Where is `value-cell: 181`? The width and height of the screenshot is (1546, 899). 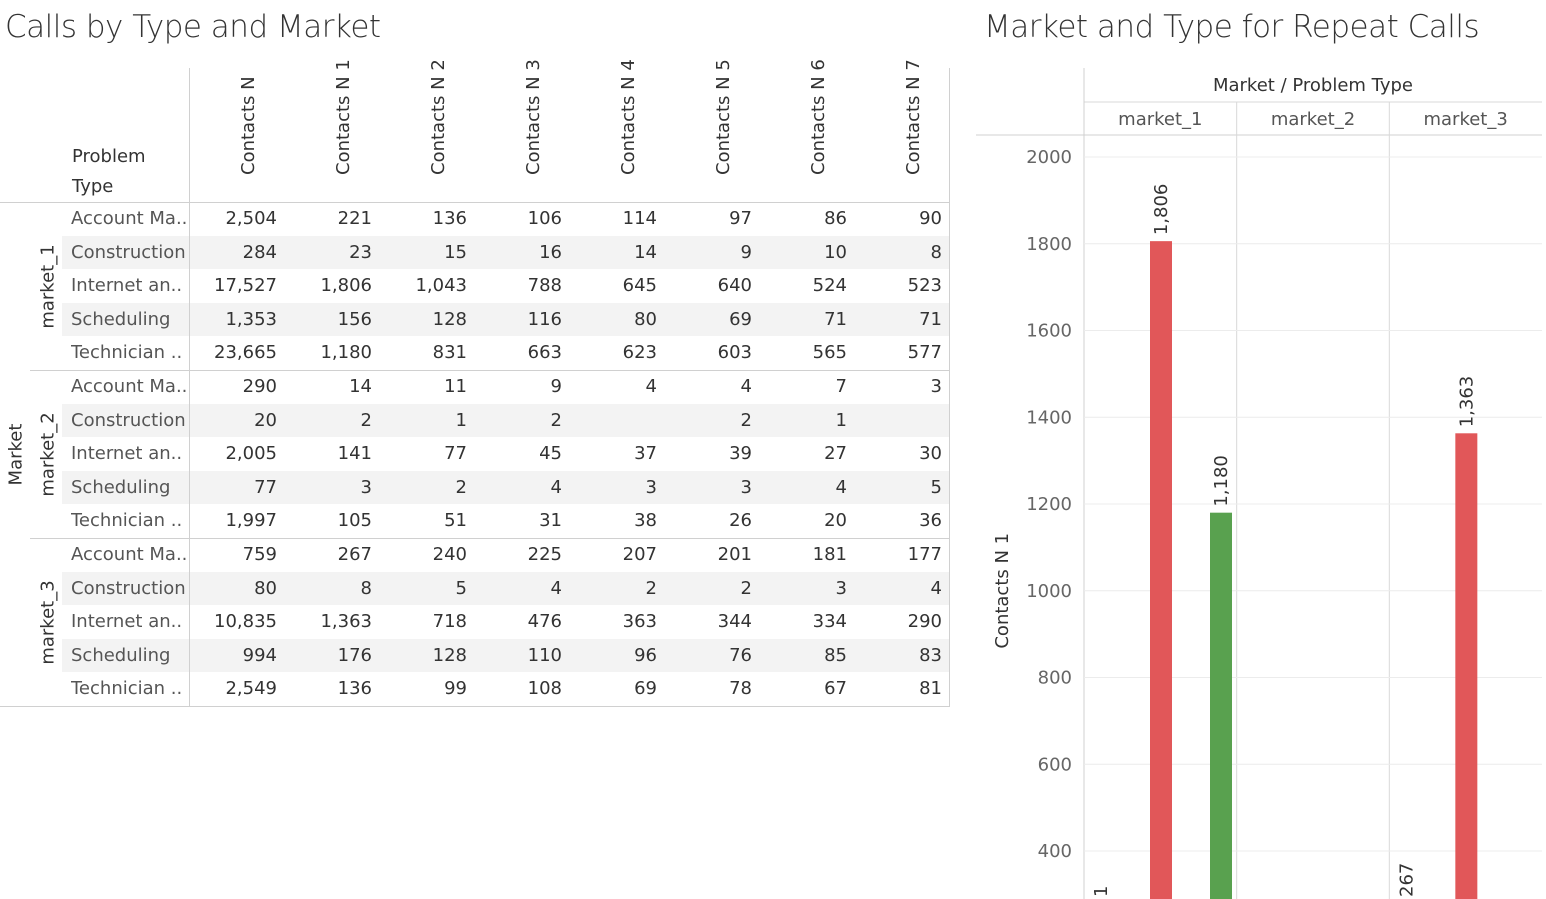 value-cell: 181 is located at coordinates (829, 554).